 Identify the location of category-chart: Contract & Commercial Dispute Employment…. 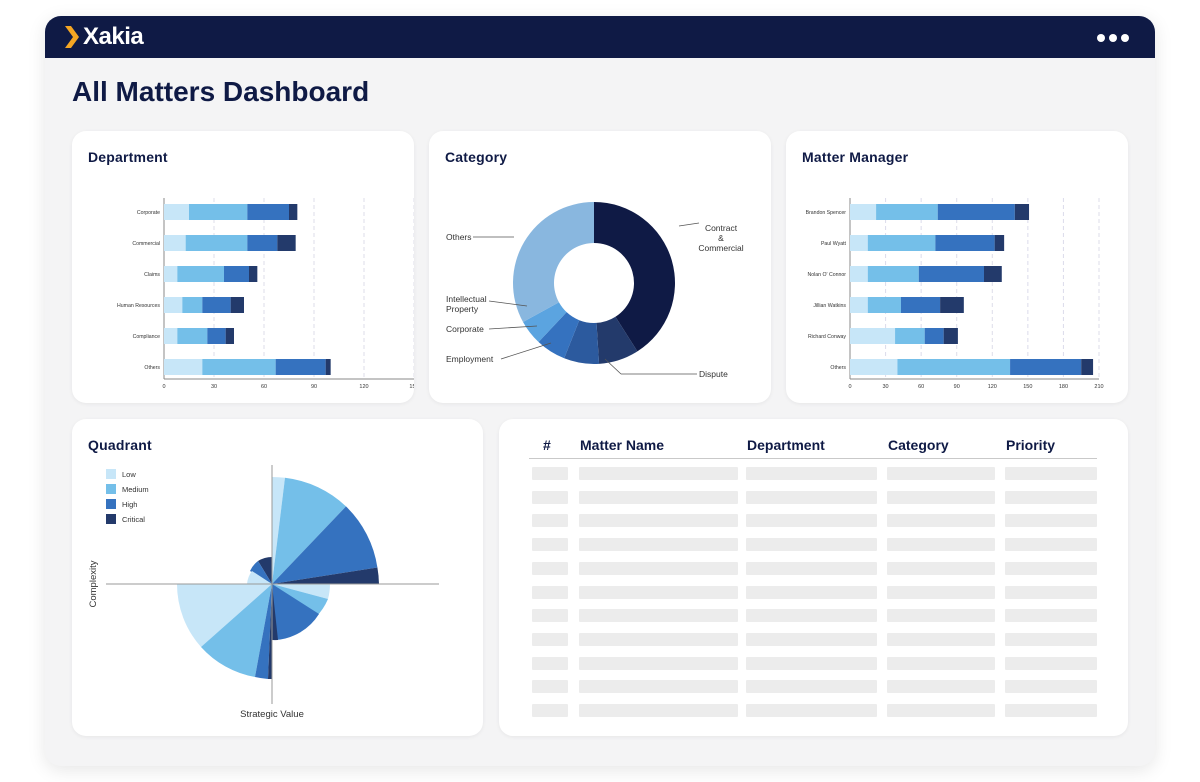
(595, 290).